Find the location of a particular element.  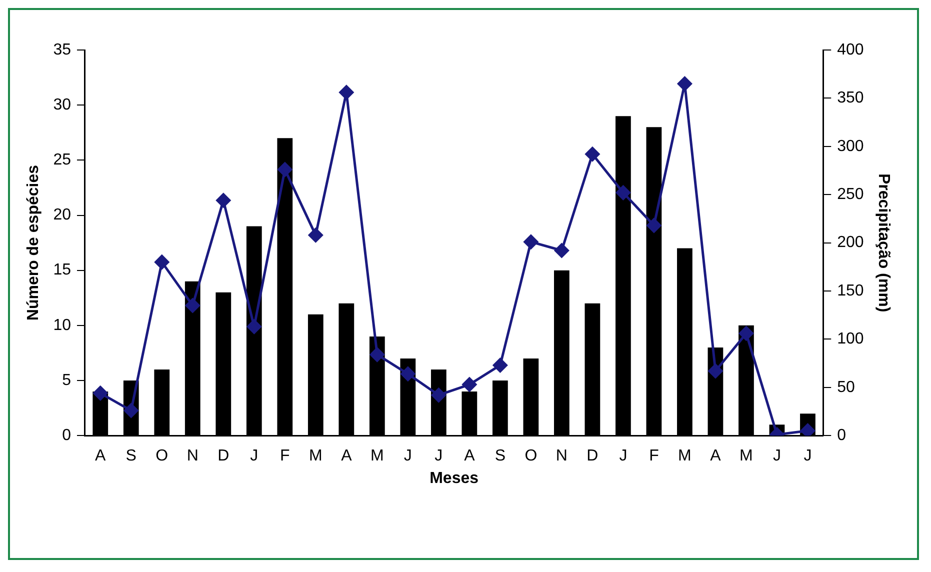

y2-axis-title: Precipitação (mm) is located at coordinates (883, 242).